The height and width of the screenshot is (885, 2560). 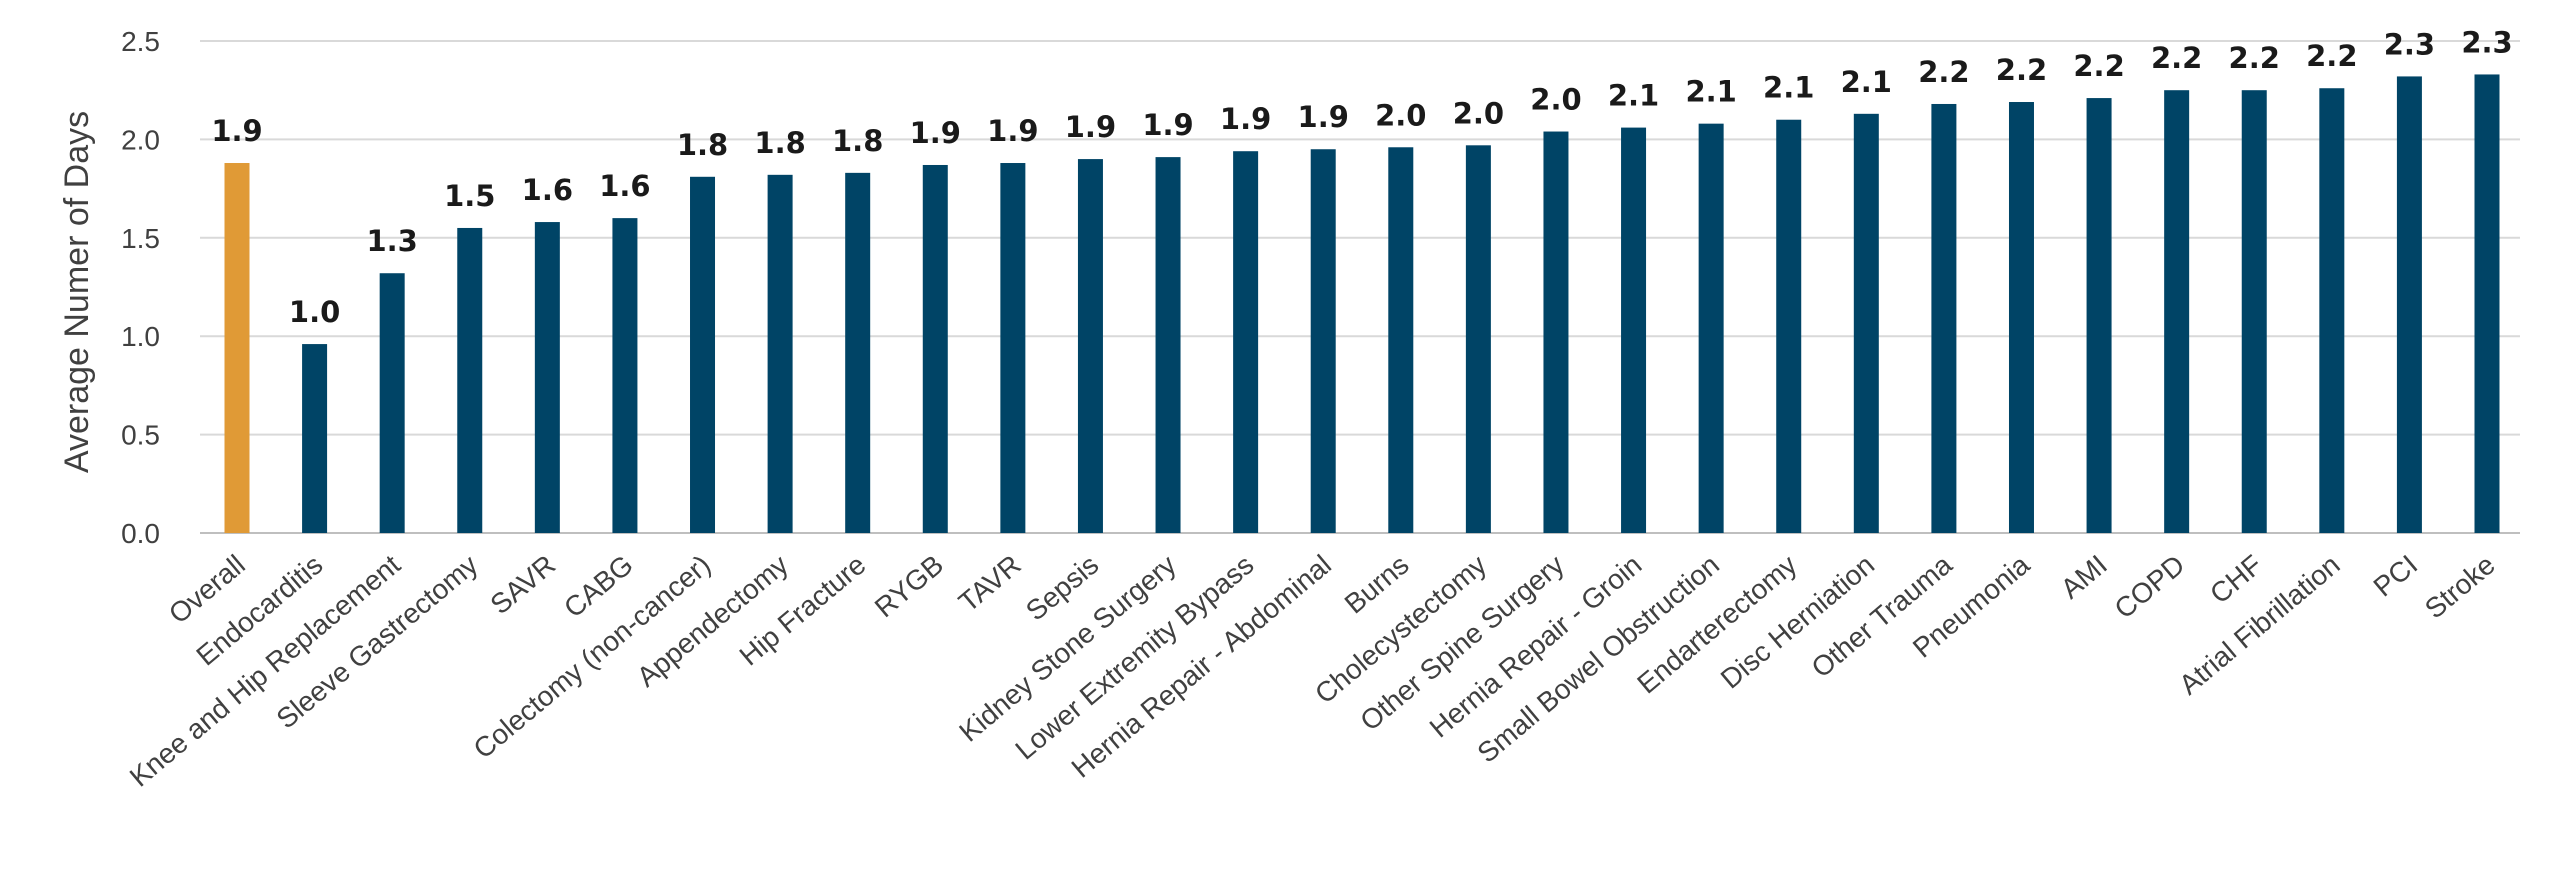 I want to click on x-tick-label: SAVR, so click(x=522, y=584).